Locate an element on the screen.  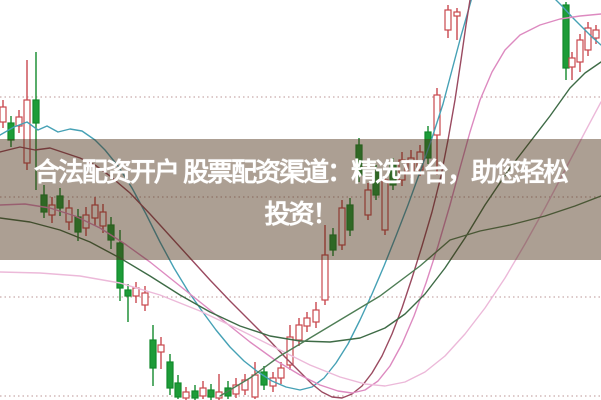
promo-text-line1: 合法配资开户 股票配资渠道：精选平台，助您轻松 is located at coordinates (301, 172).